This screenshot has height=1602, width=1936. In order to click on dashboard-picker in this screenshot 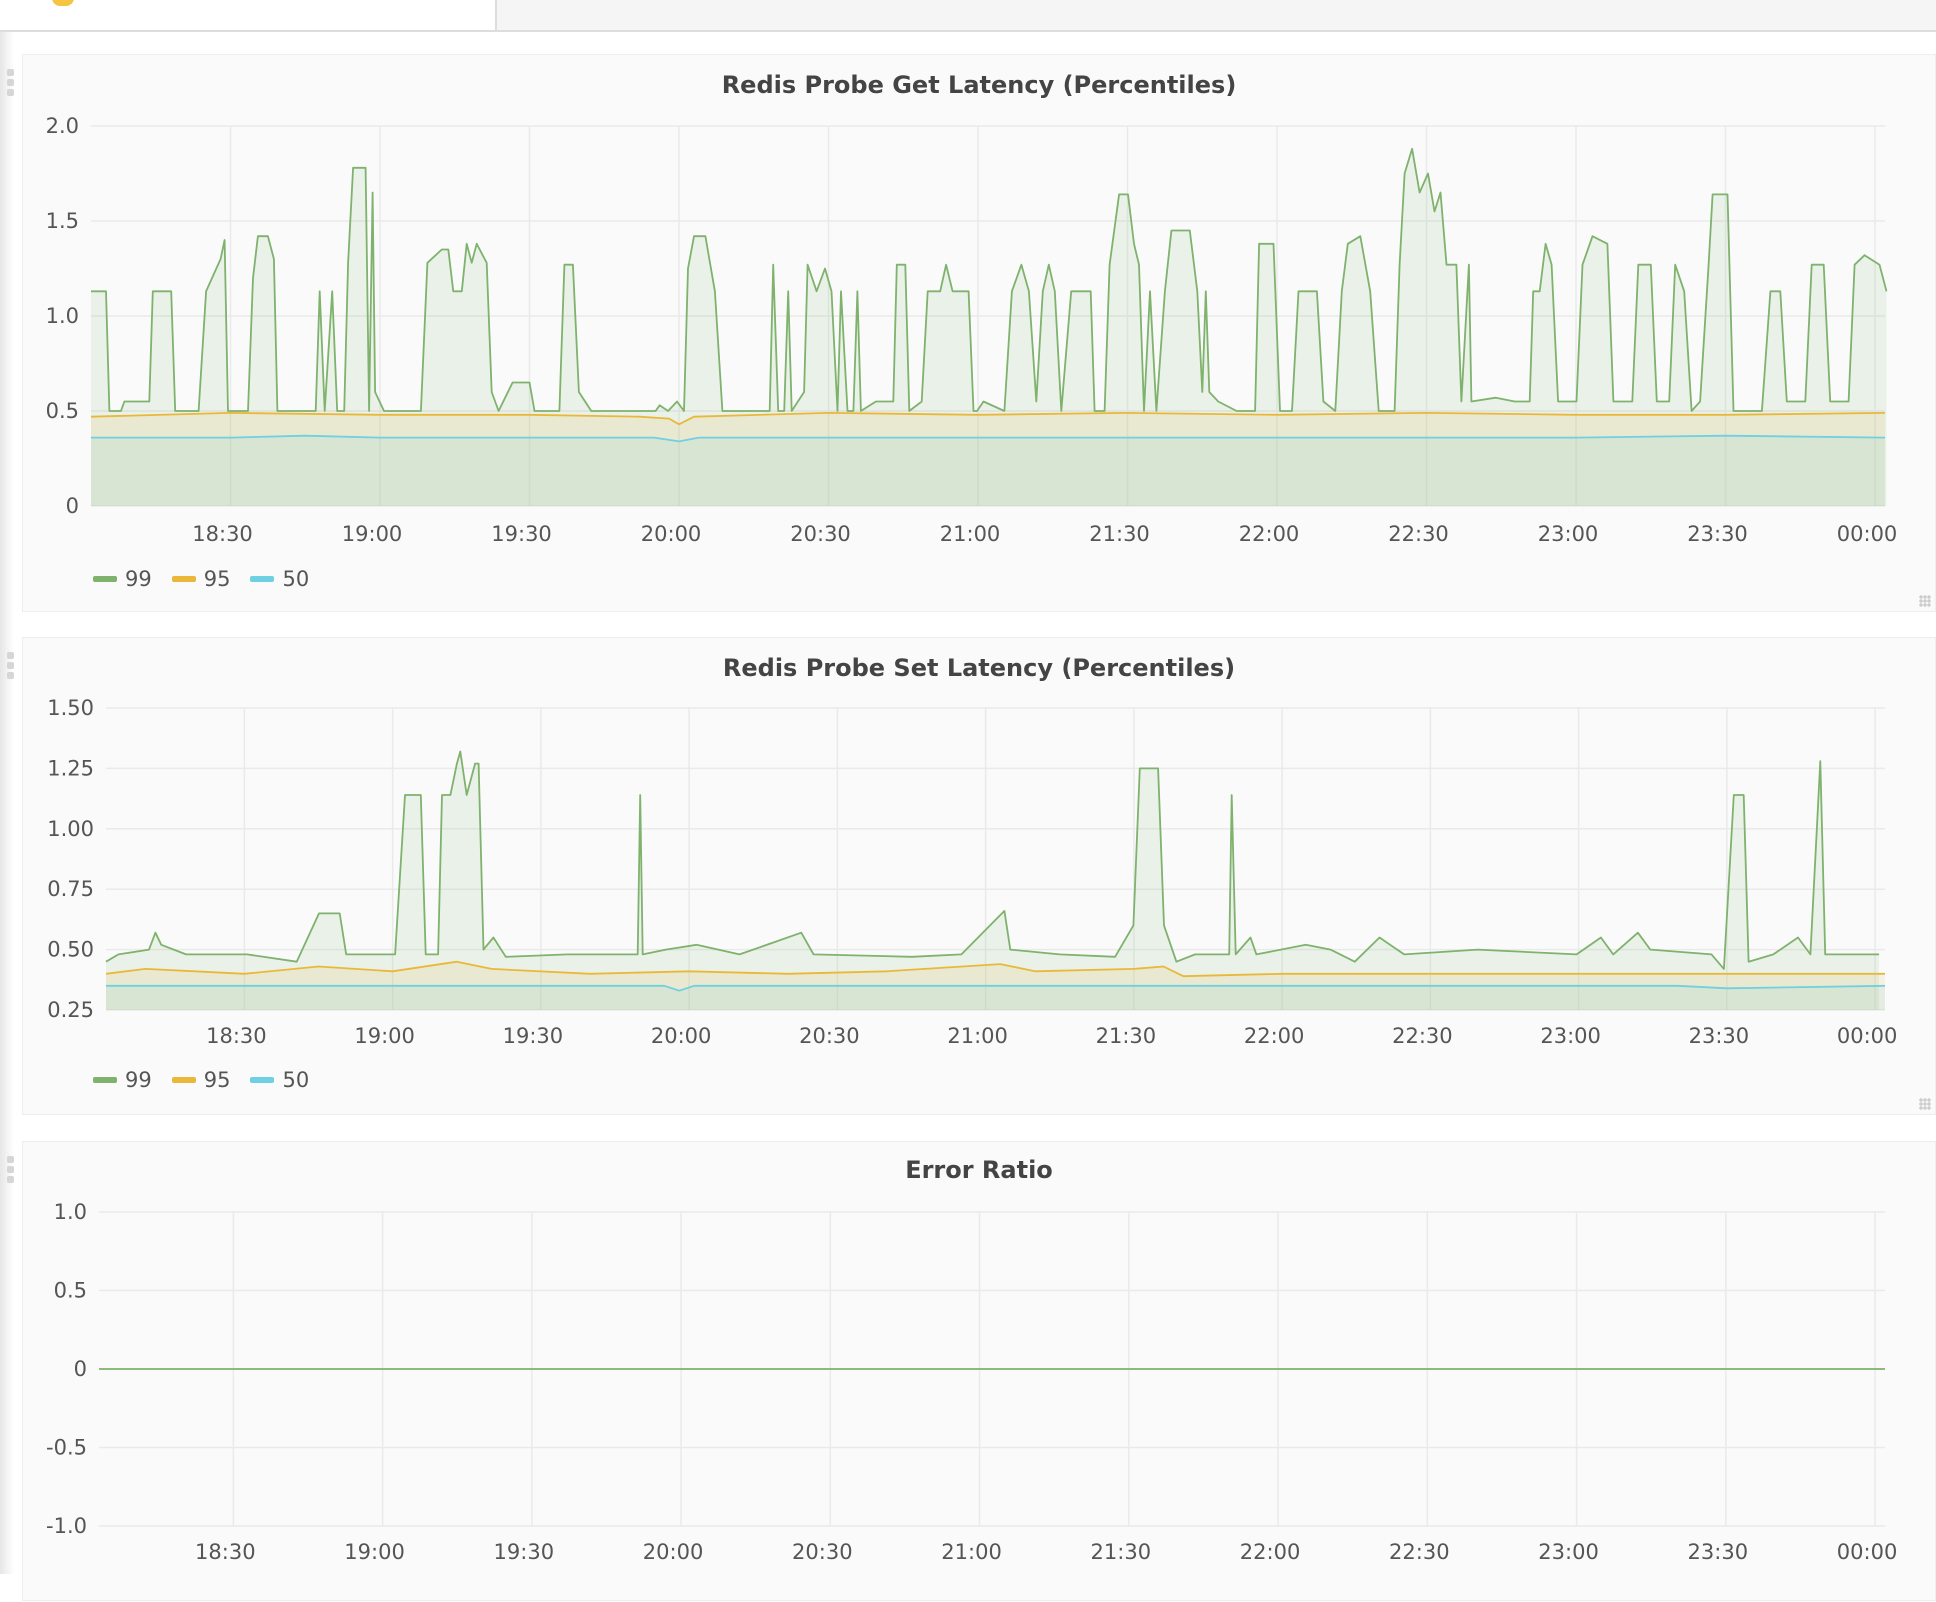, I will do `click(326, 15)`.